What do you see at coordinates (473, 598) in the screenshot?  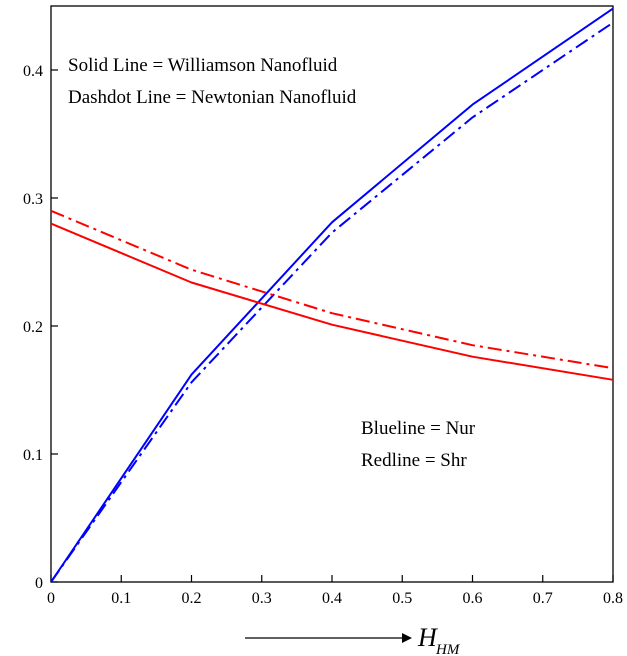 I see `x-tick-label: 0.6` at bounding box center [473, 598].